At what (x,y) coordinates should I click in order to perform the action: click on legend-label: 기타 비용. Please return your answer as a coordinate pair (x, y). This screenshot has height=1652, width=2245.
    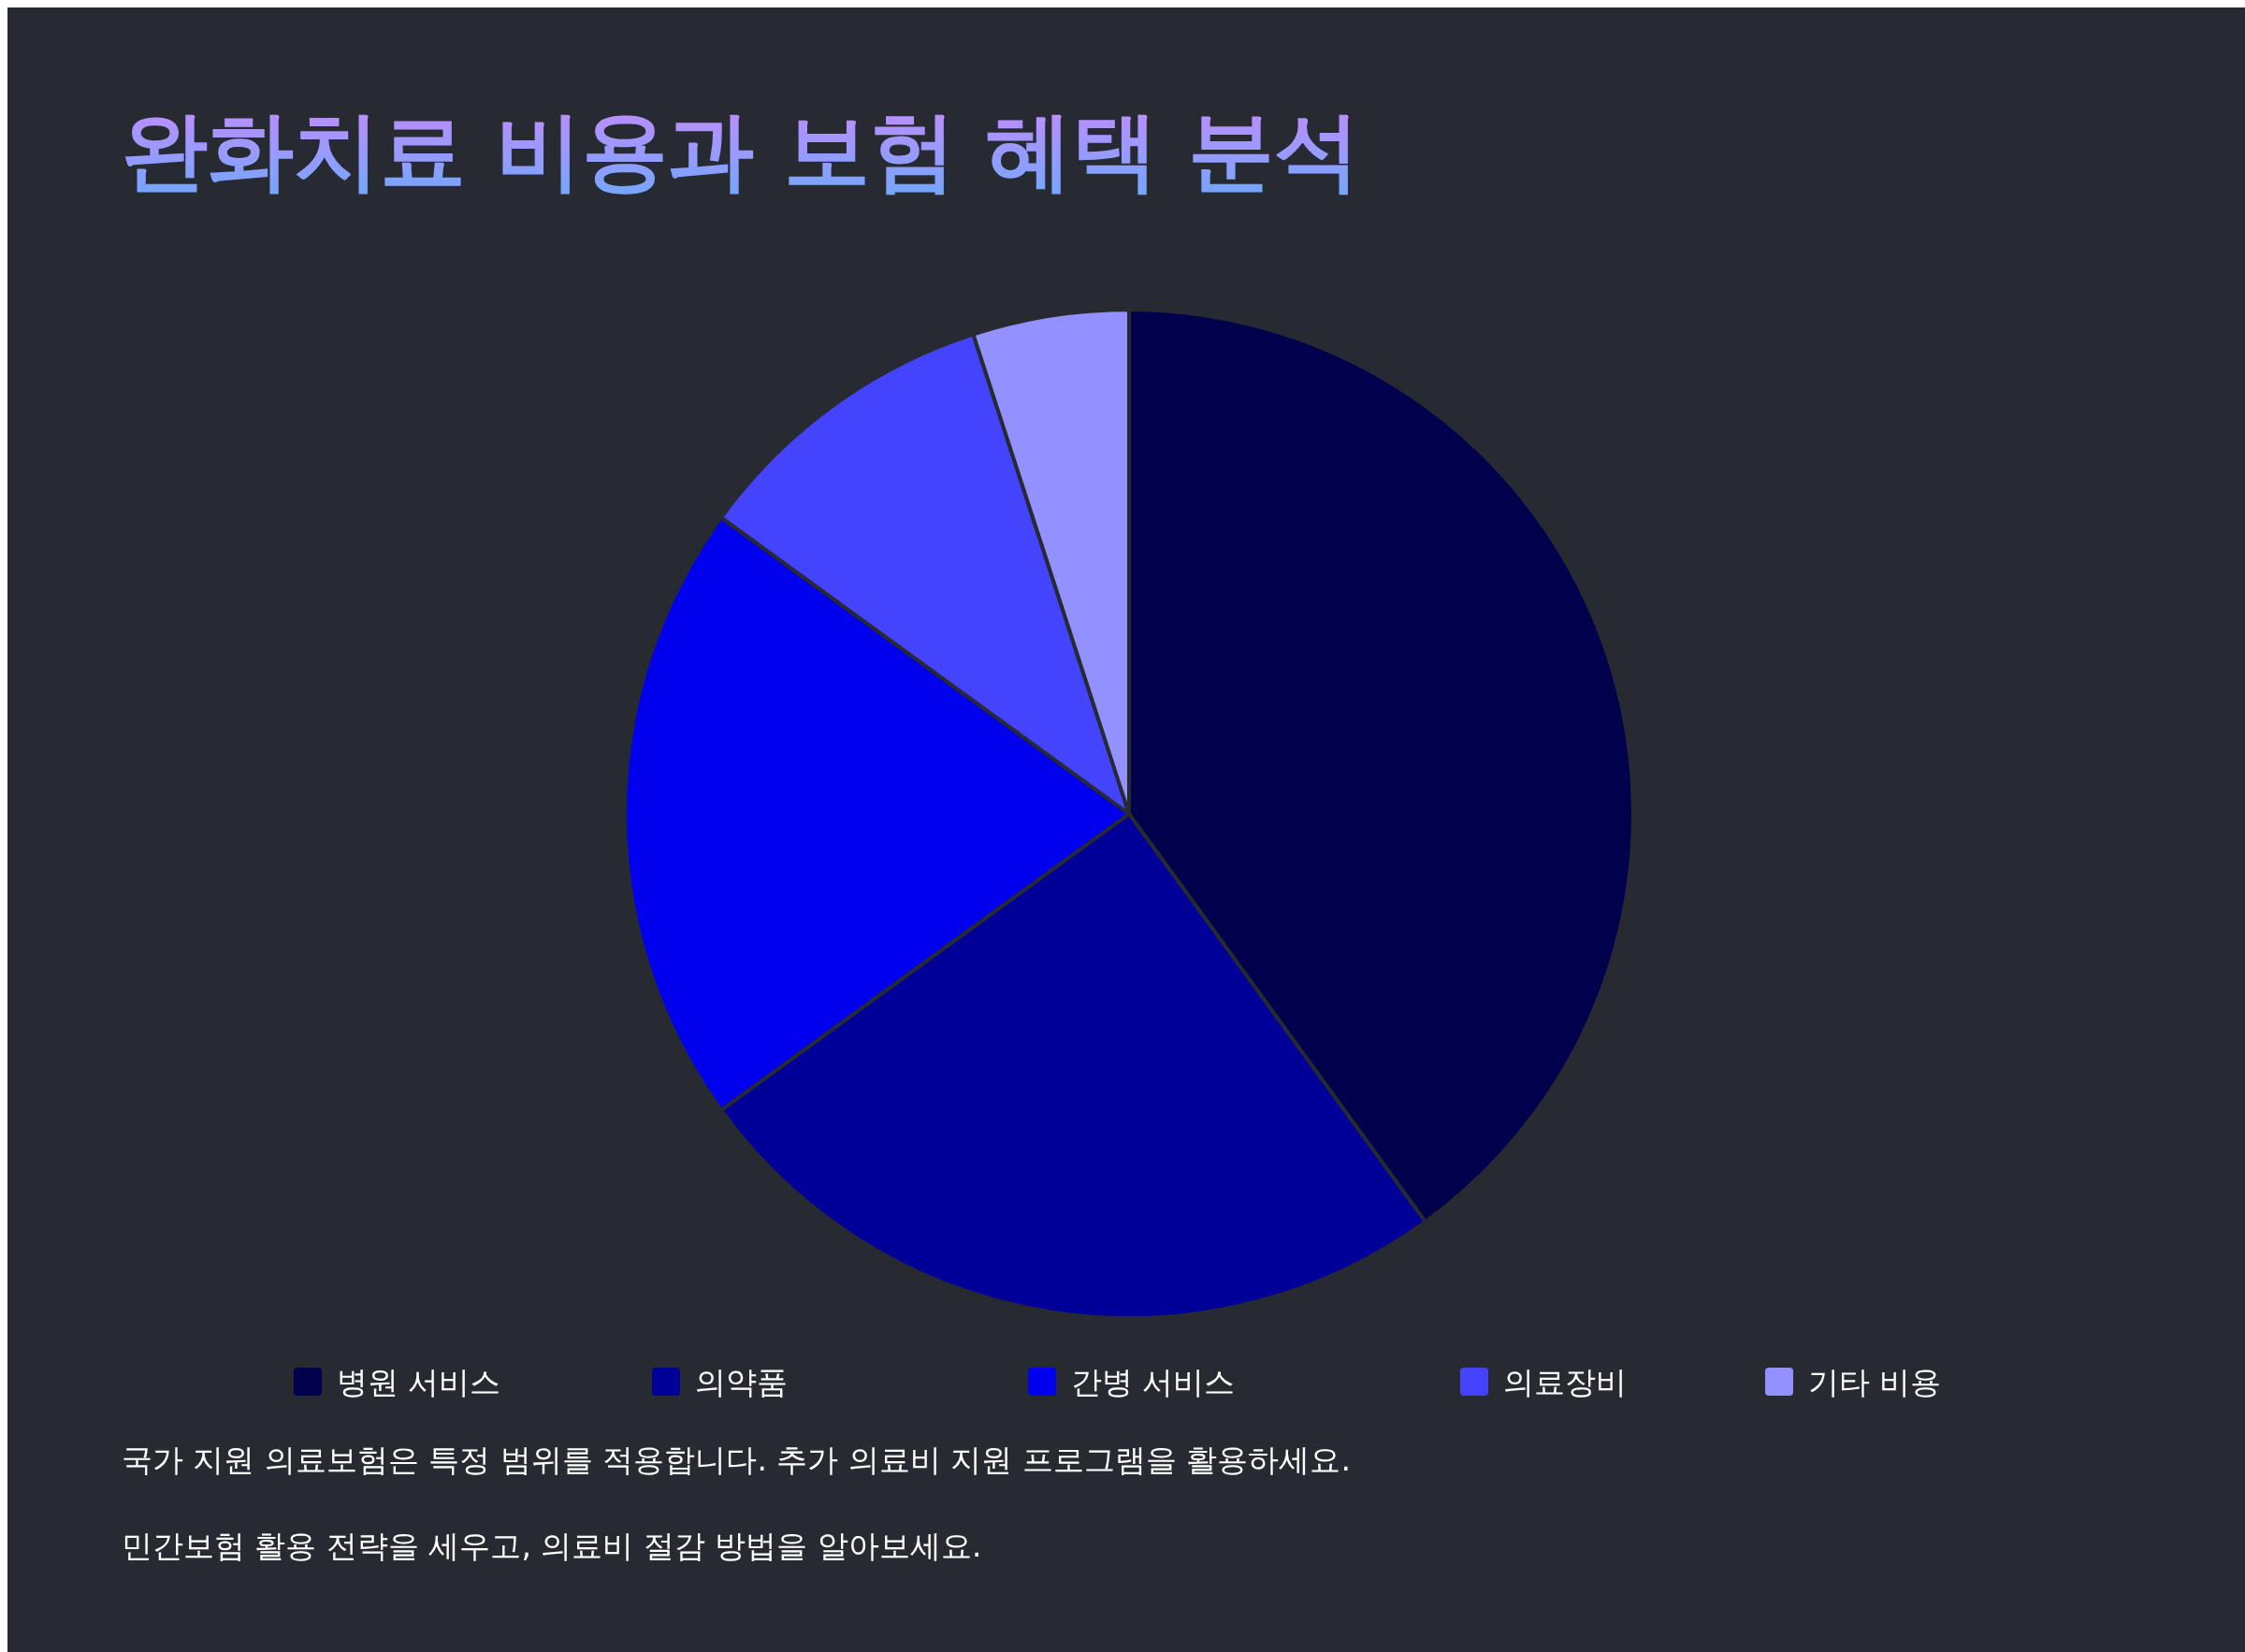
    Looking at the image, I should click on (1875, 1381).